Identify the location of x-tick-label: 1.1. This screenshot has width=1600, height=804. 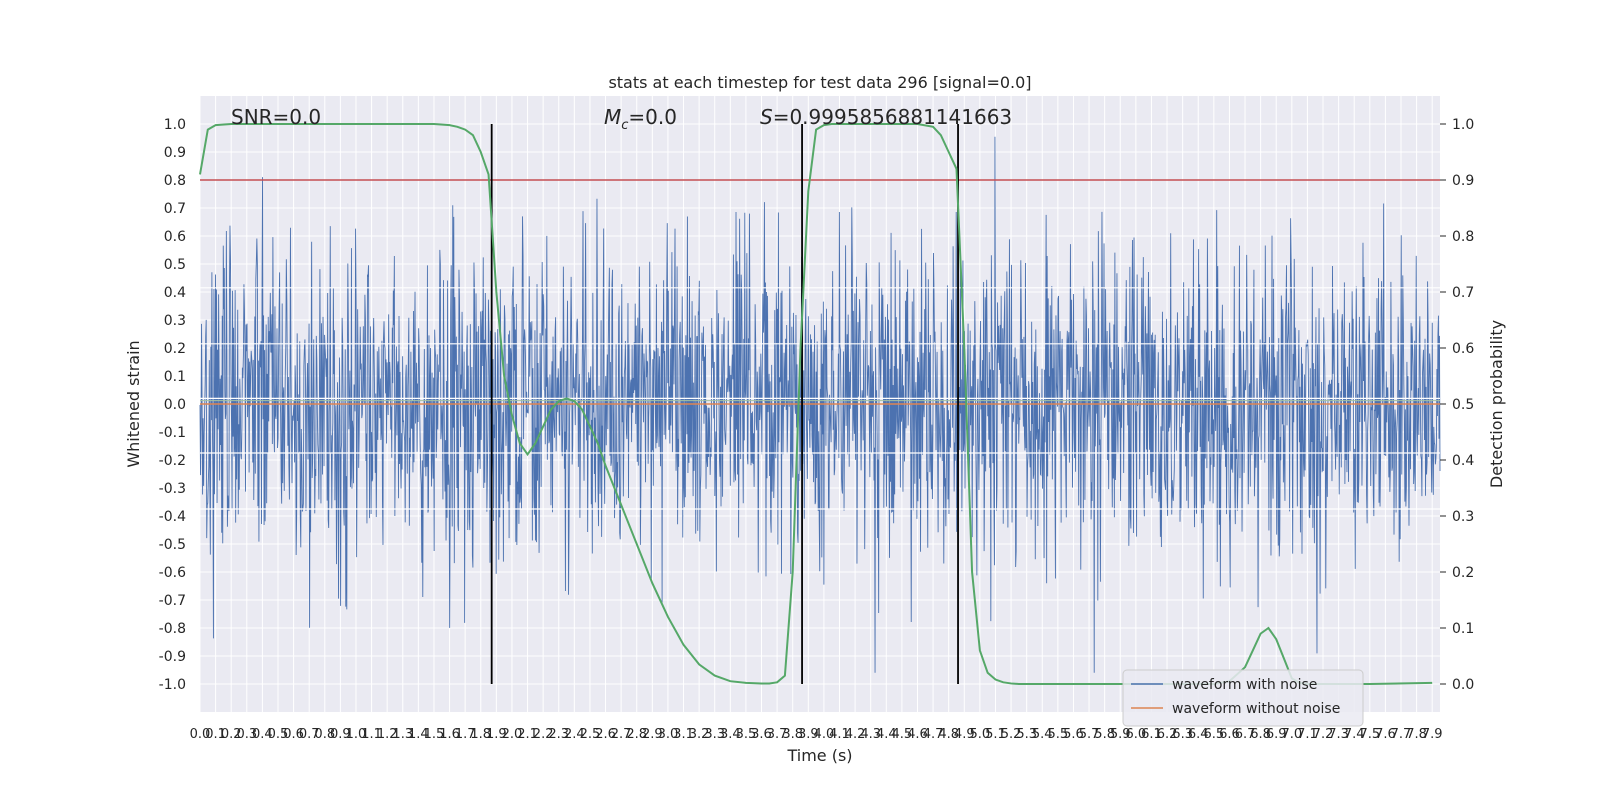
(371, 734).